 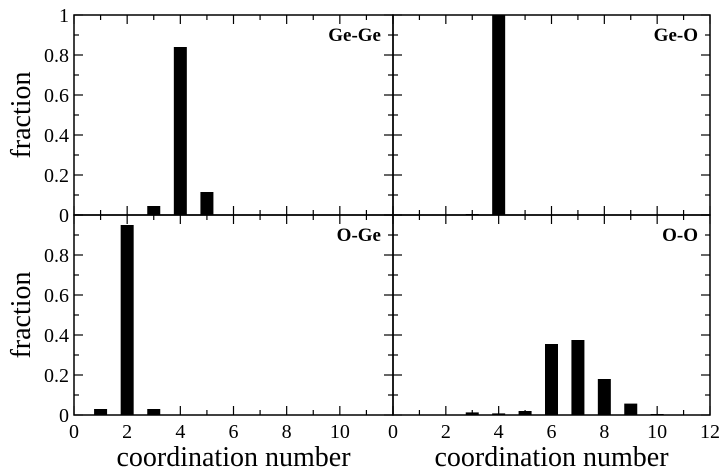 What do you see at coordinates (676, 35) in the screenshot?
I see `panel-title-top-right: Ge-O` at bounding box center [676, 35].